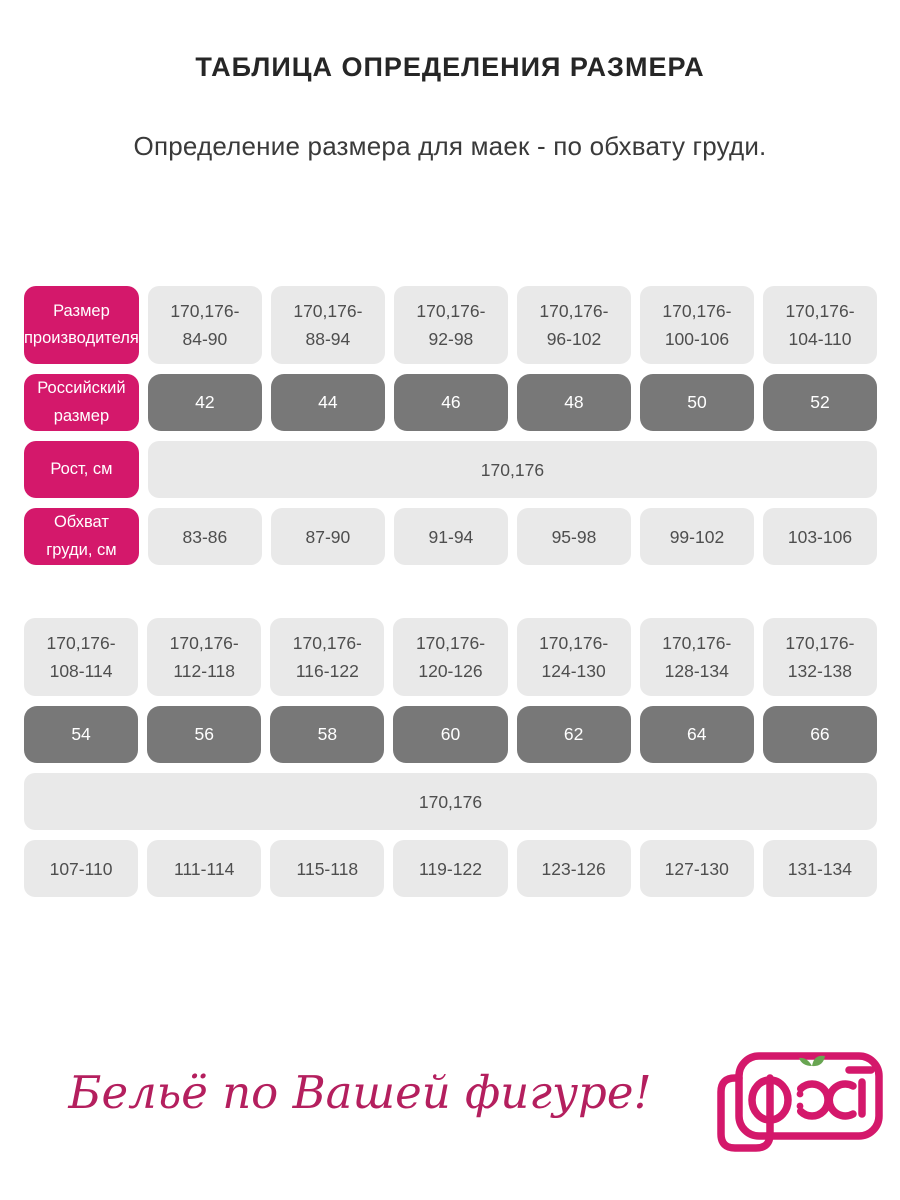 The image size is (900, 1200). What do you see at coordinates (450, 868) in the screenshot?
I see `chest-cell: 119-122` at bounding box center [450, 868].